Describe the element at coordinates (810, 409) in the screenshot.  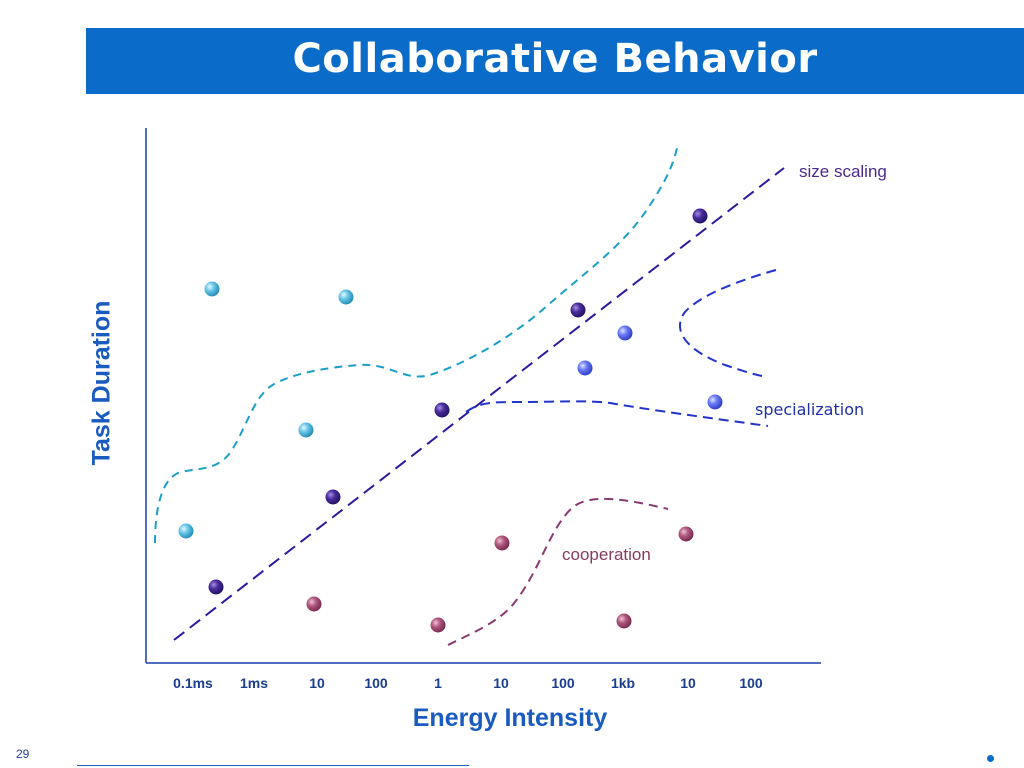
I see `specialization-label: specialization` at that location.